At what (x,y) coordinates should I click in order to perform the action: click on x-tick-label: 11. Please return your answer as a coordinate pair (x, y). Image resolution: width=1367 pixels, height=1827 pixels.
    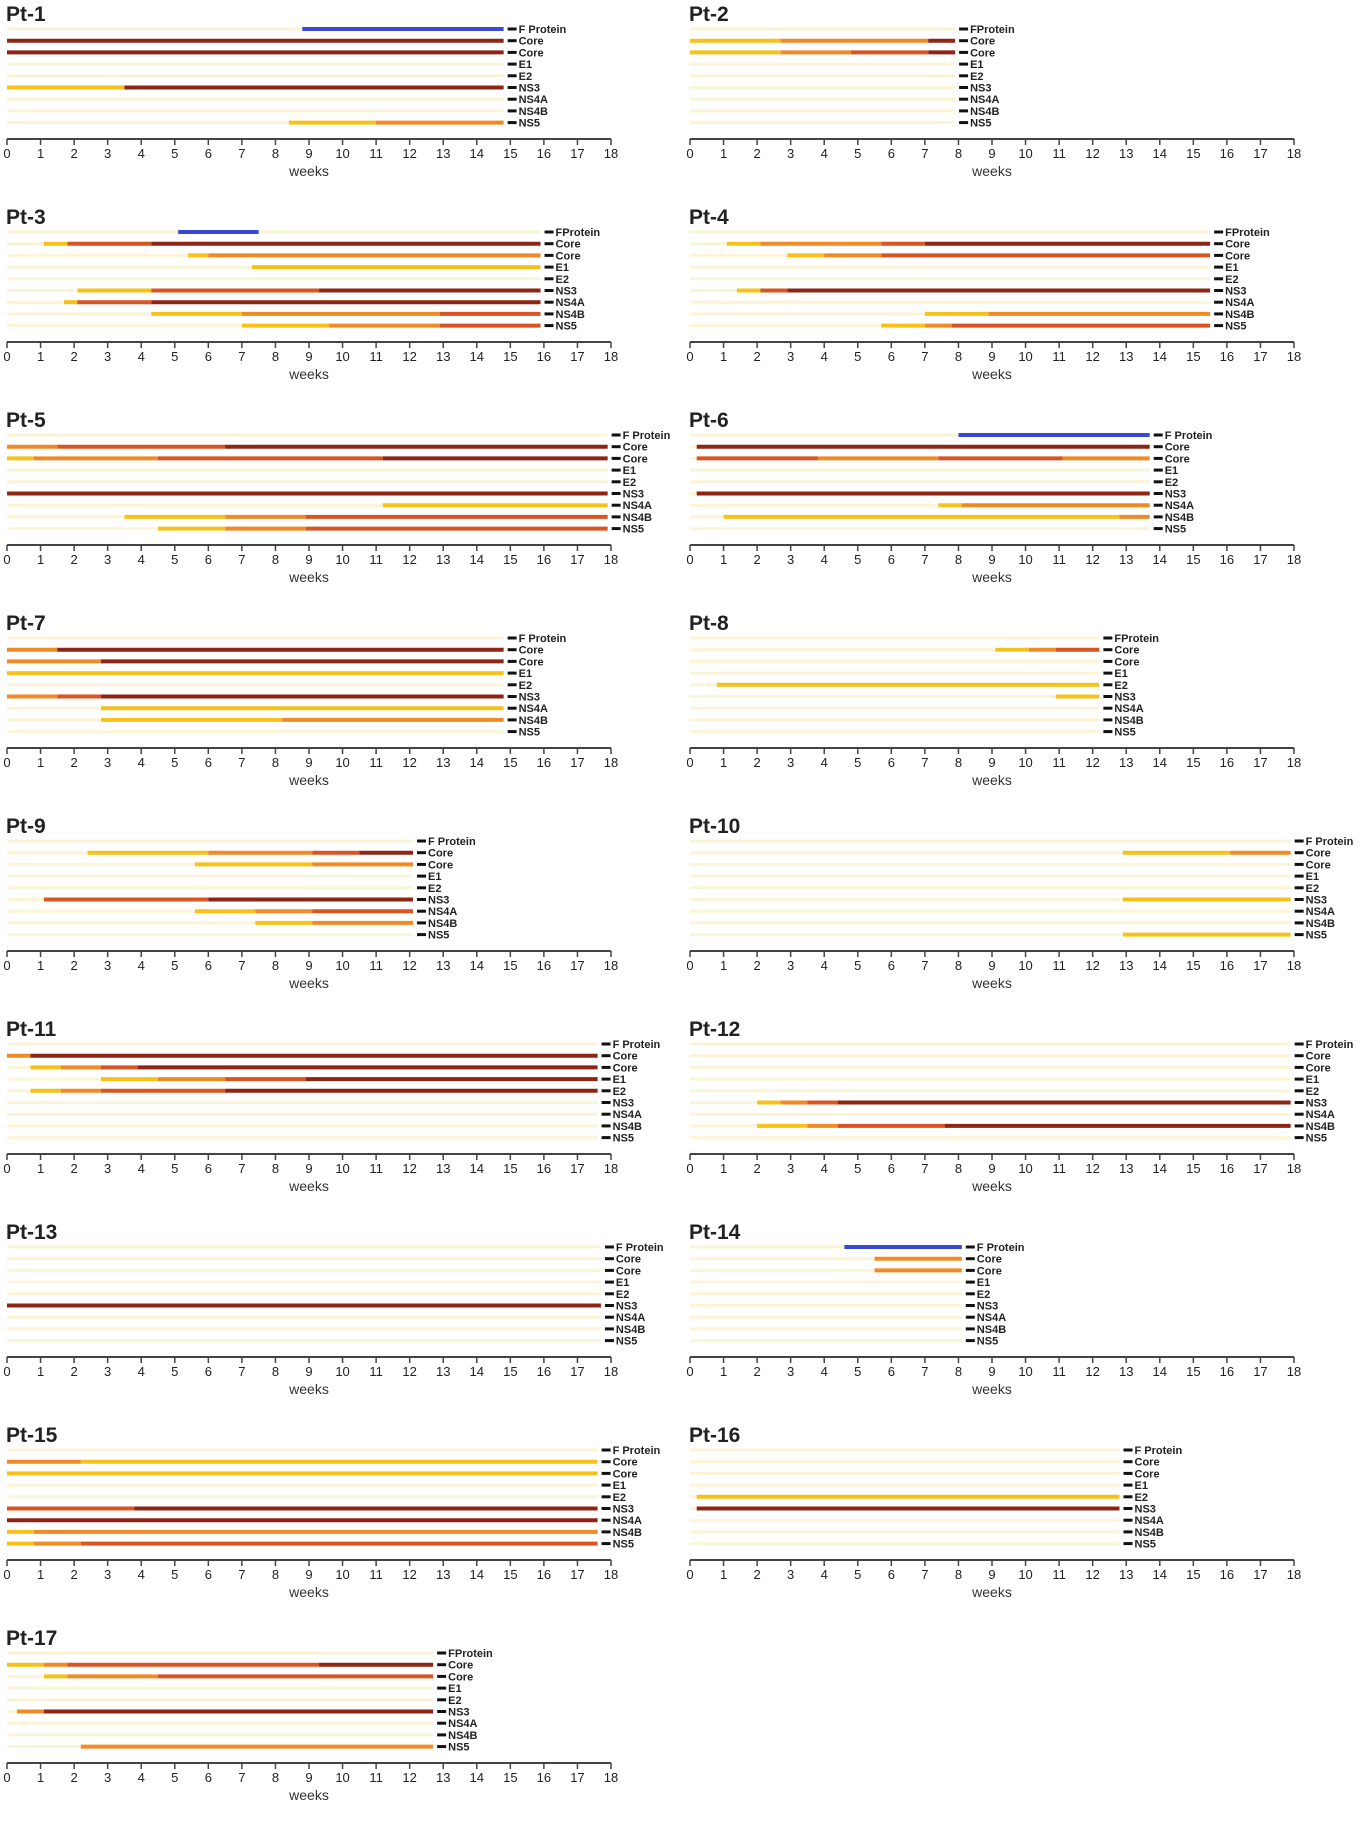
    Looking at the image, I should click on (376, 356).